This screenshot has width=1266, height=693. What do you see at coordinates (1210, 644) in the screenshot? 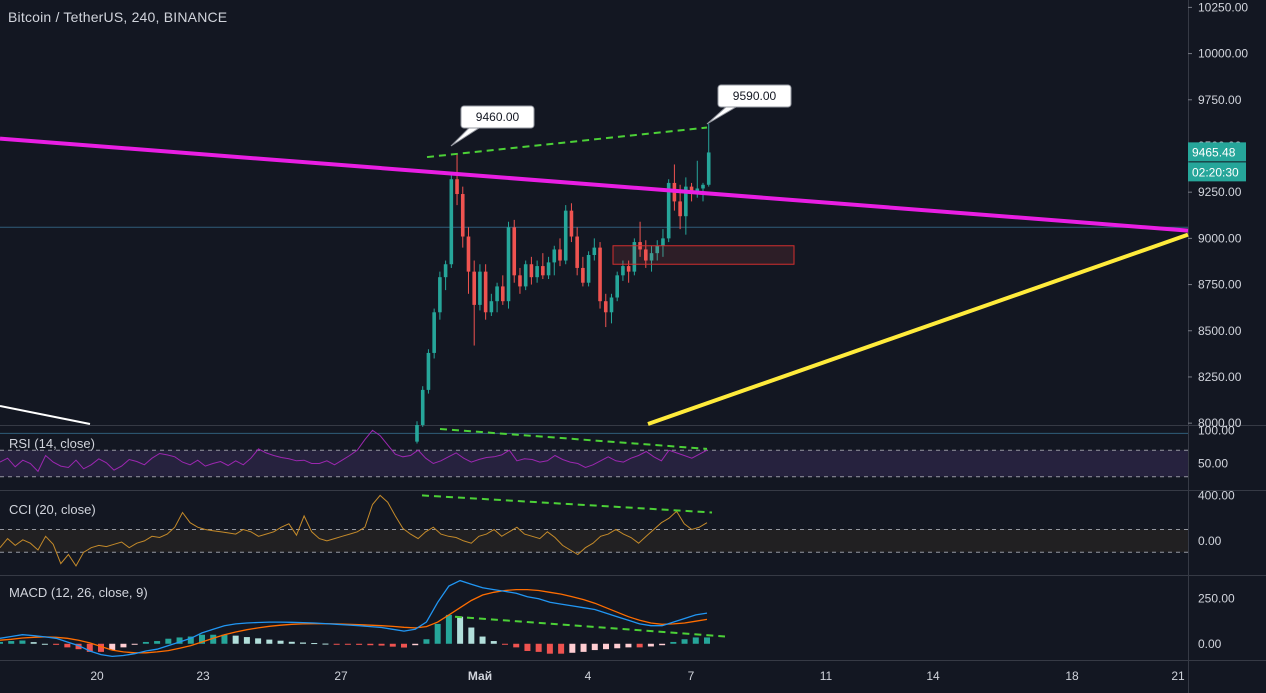
I see `macd-tick-label: 0.00` at bounding box center [1210, 644].